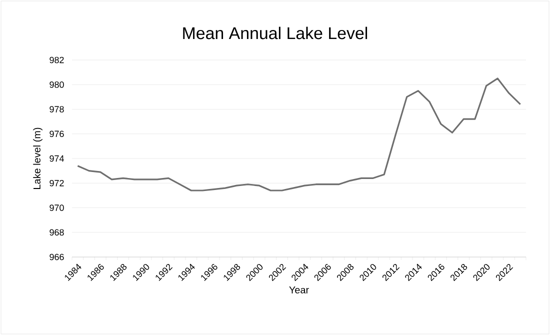  What do you see at coordinates (57, 257) in the screenshot?
I see `y-tick-label: 966` at bounding box center [57, 257].